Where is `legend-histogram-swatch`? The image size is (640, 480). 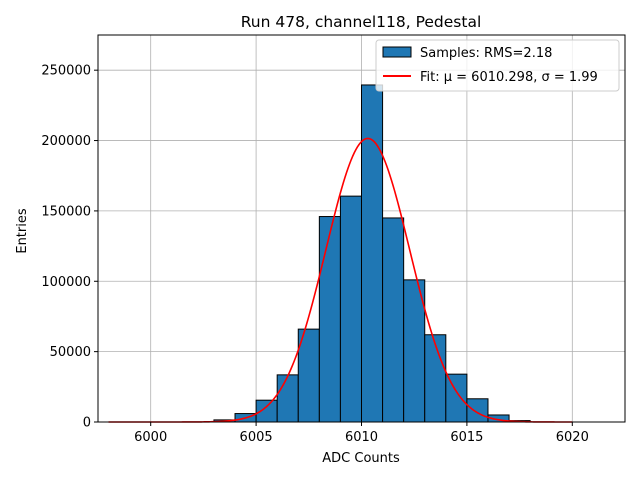 legend-histogram-swatch is located at coordinates (397, 52).